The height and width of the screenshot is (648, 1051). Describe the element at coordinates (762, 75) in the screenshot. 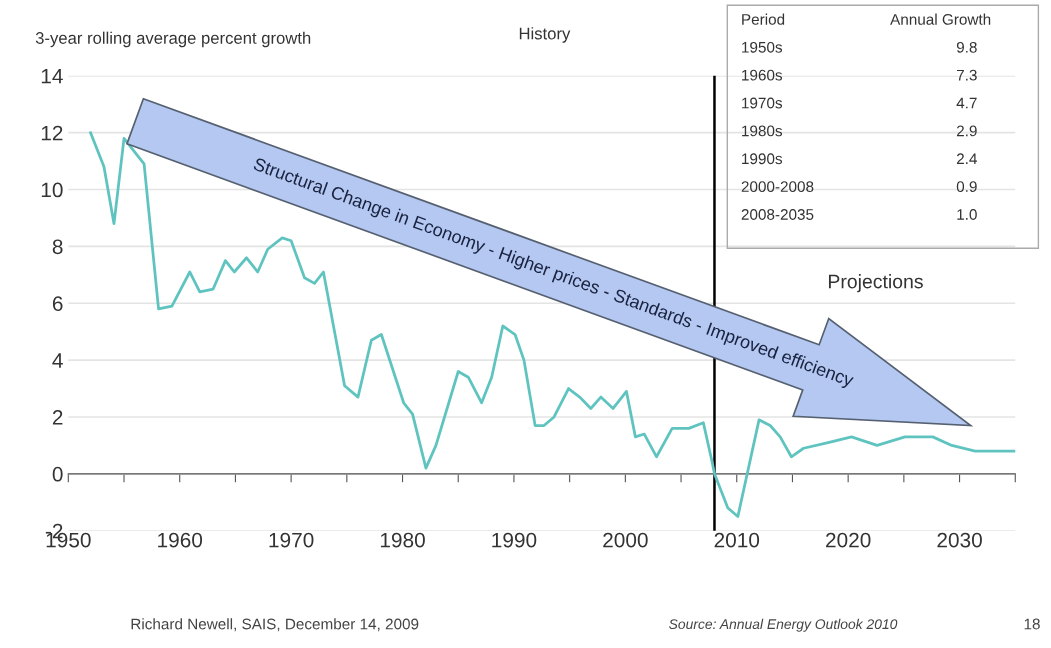

I see `annotation: 1960s` at that location.